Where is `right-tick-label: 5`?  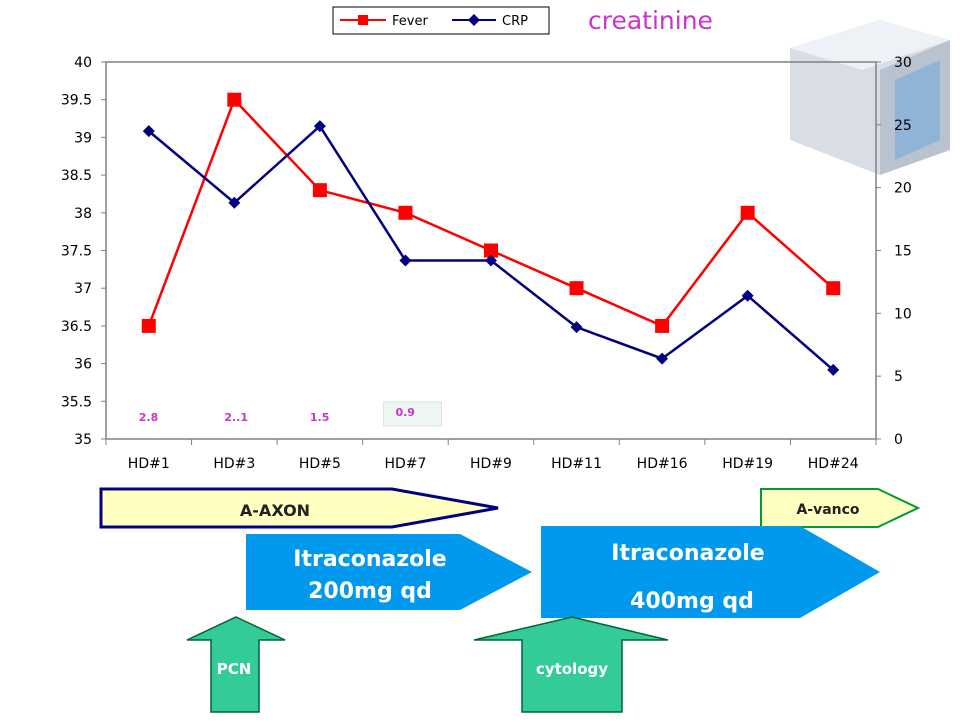 right-tick-label: 5 is located at coordinates (898, 377).